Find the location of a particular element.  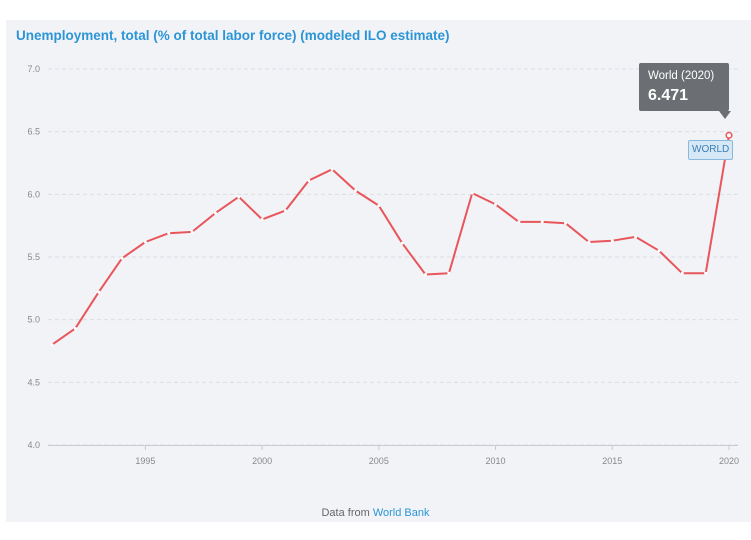

y-tick-label: 5.0 is located at coordinates (33, 320).